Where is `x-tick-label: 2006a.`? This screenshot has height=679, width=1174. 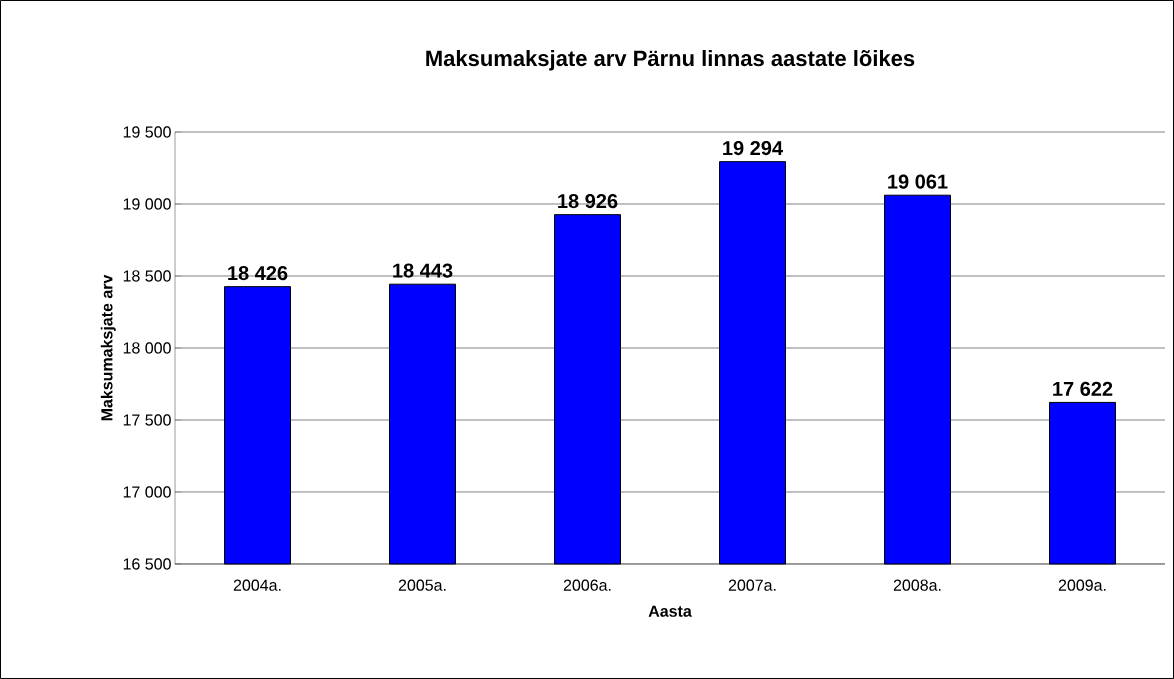
x-tick-label: 2006a. is located at coordinates (587, 585).